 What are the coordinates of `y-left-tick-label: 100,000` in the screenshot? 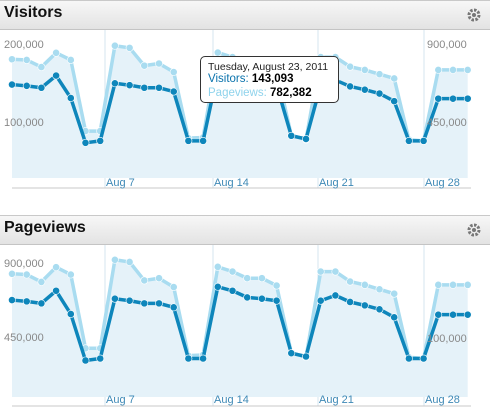 It's located at (24, 123).